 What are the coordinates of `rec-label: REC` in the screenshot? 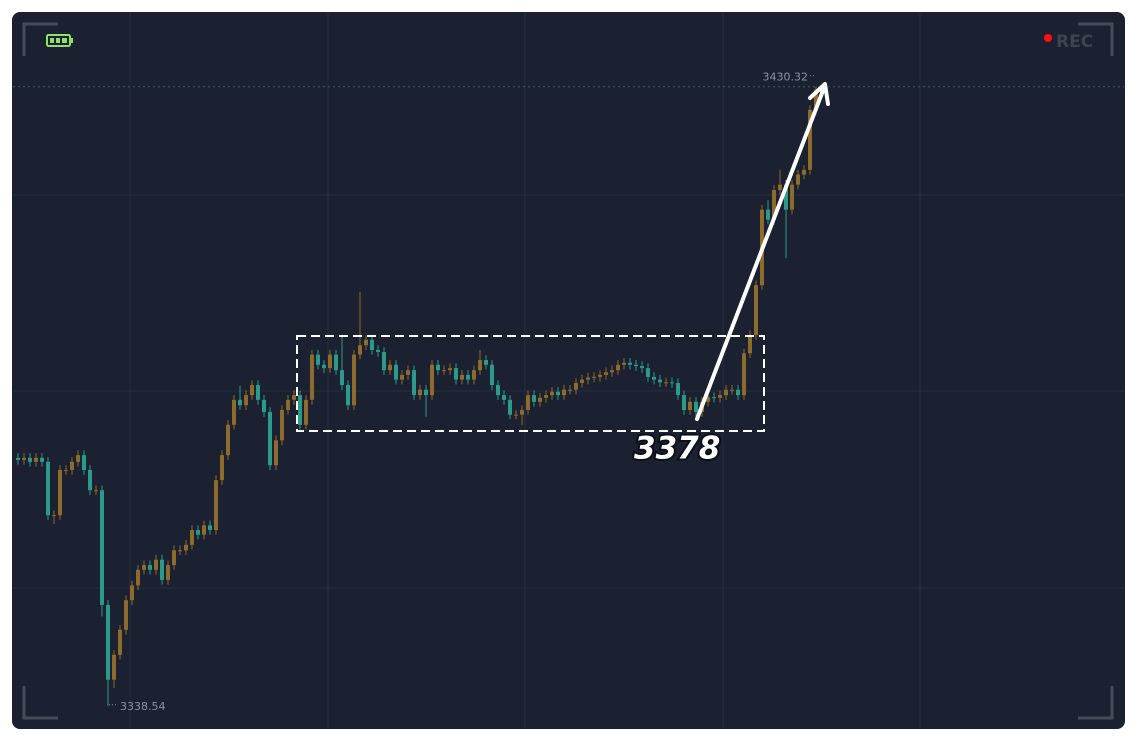 It's located at (1074, 42).